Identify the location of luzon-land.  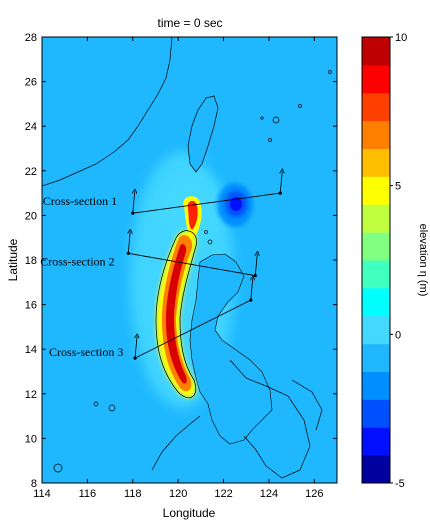
(231, 349).